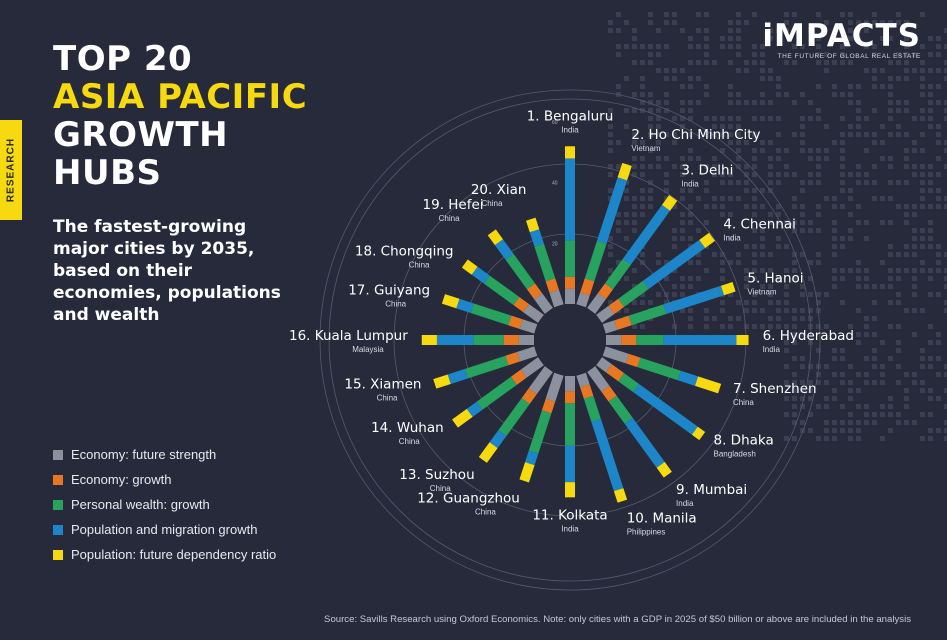 This screenshot has width=947, height=640. Describe the element at coordinates (440, 488) in the screenshot. I see `country-label: China` at that location.